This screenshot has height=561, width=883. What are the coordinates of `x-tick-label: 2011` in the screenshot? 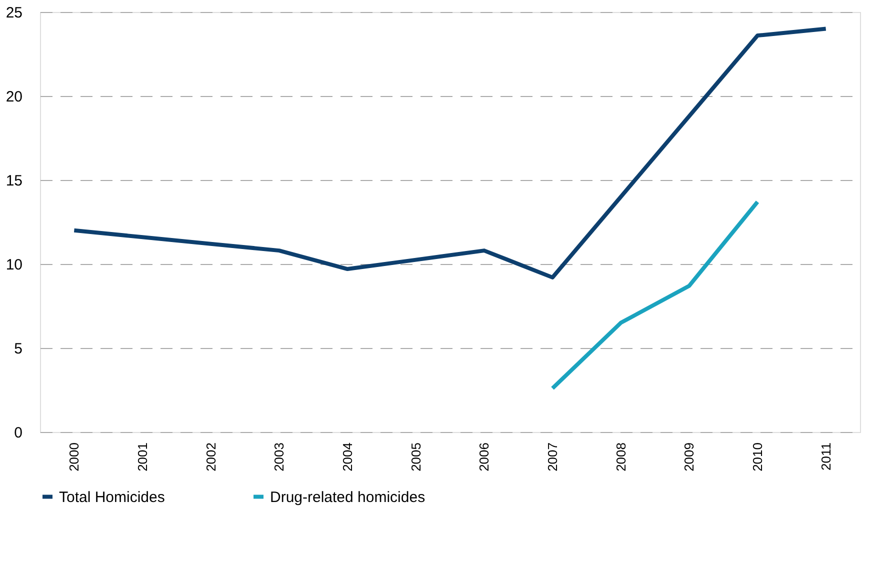 It's located at (826, 456).